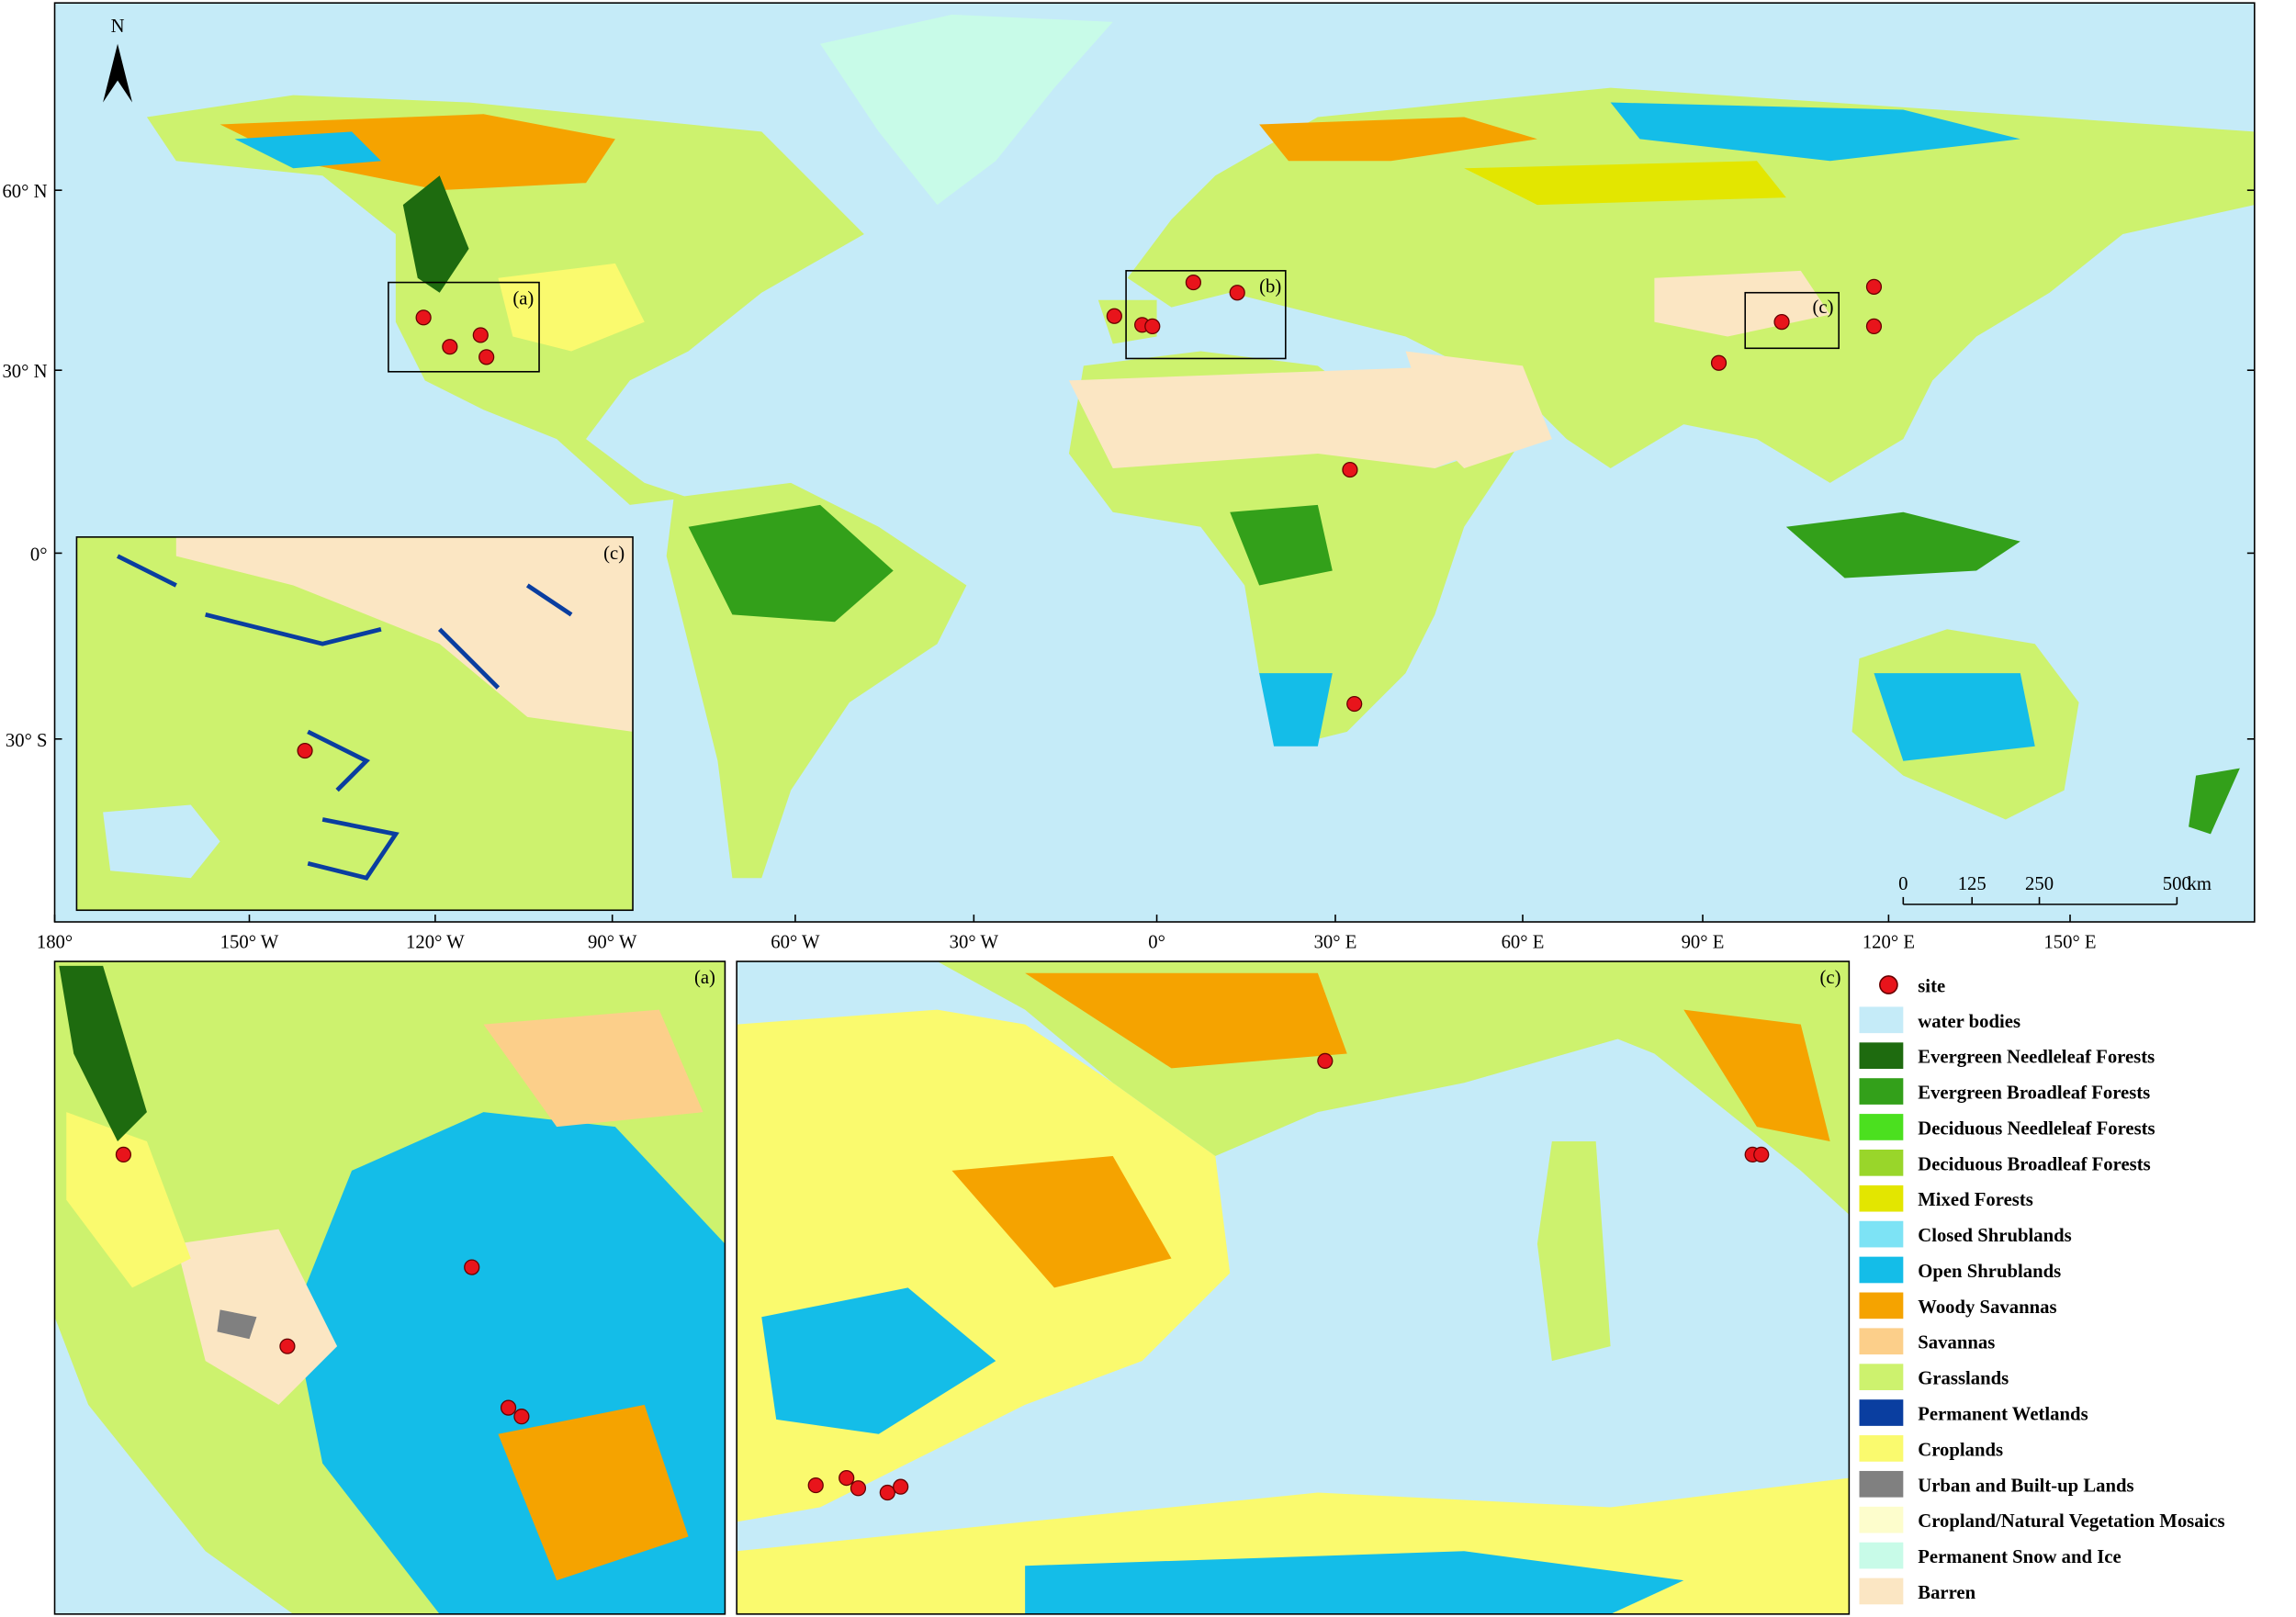  Describe the element at coordinates (1335, 943) in the screenshot. I see `longitude-label: 30° E` at that location.